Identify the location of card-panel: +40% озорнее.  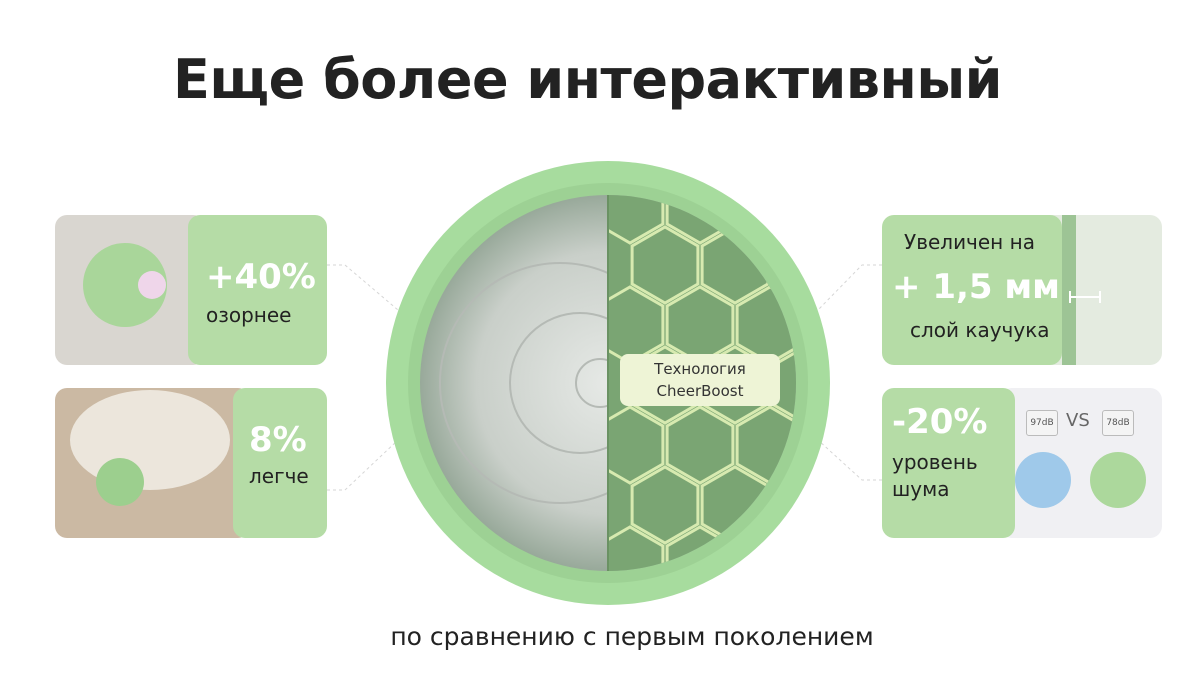
(257, 290).